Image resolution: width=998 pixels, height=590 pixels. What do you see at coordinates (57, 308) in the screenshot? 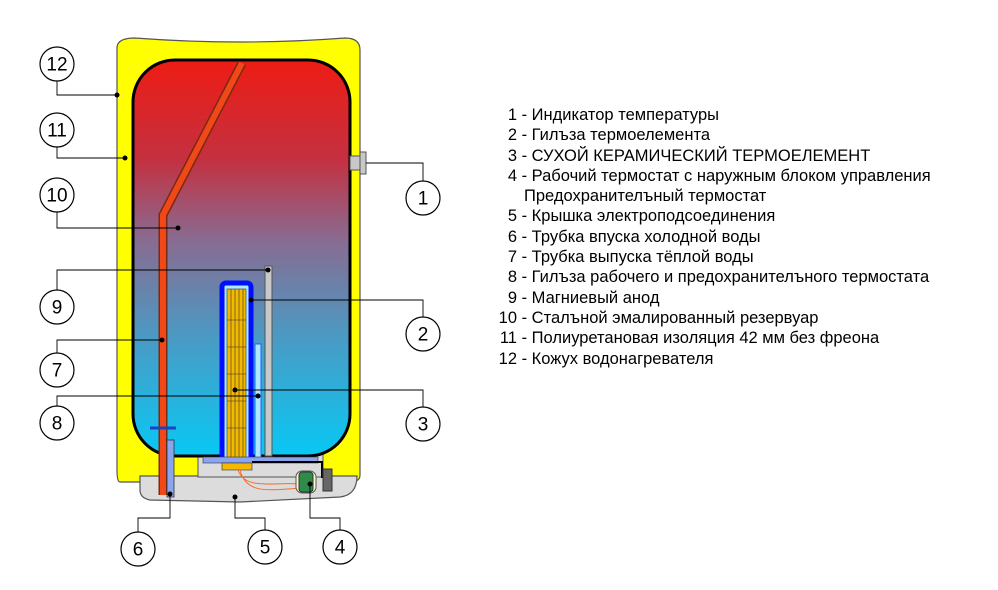
I see `callout-9: 9` at bounding box center [57, 308].